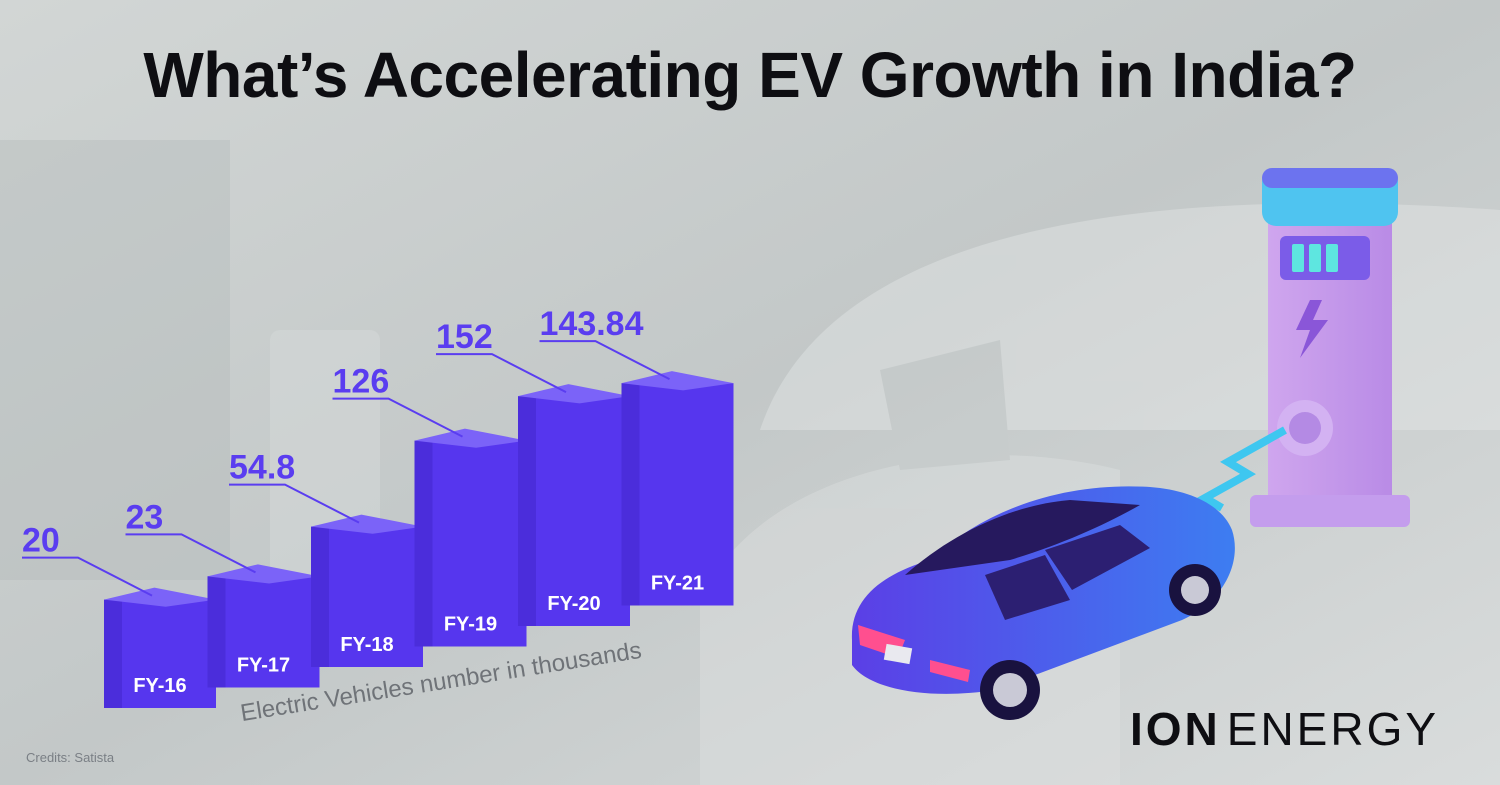  Describe the element at coordinates (750, 75) in the screenshot. I see `page-title: What’s Accelerating EV Growth in India?` at that location.